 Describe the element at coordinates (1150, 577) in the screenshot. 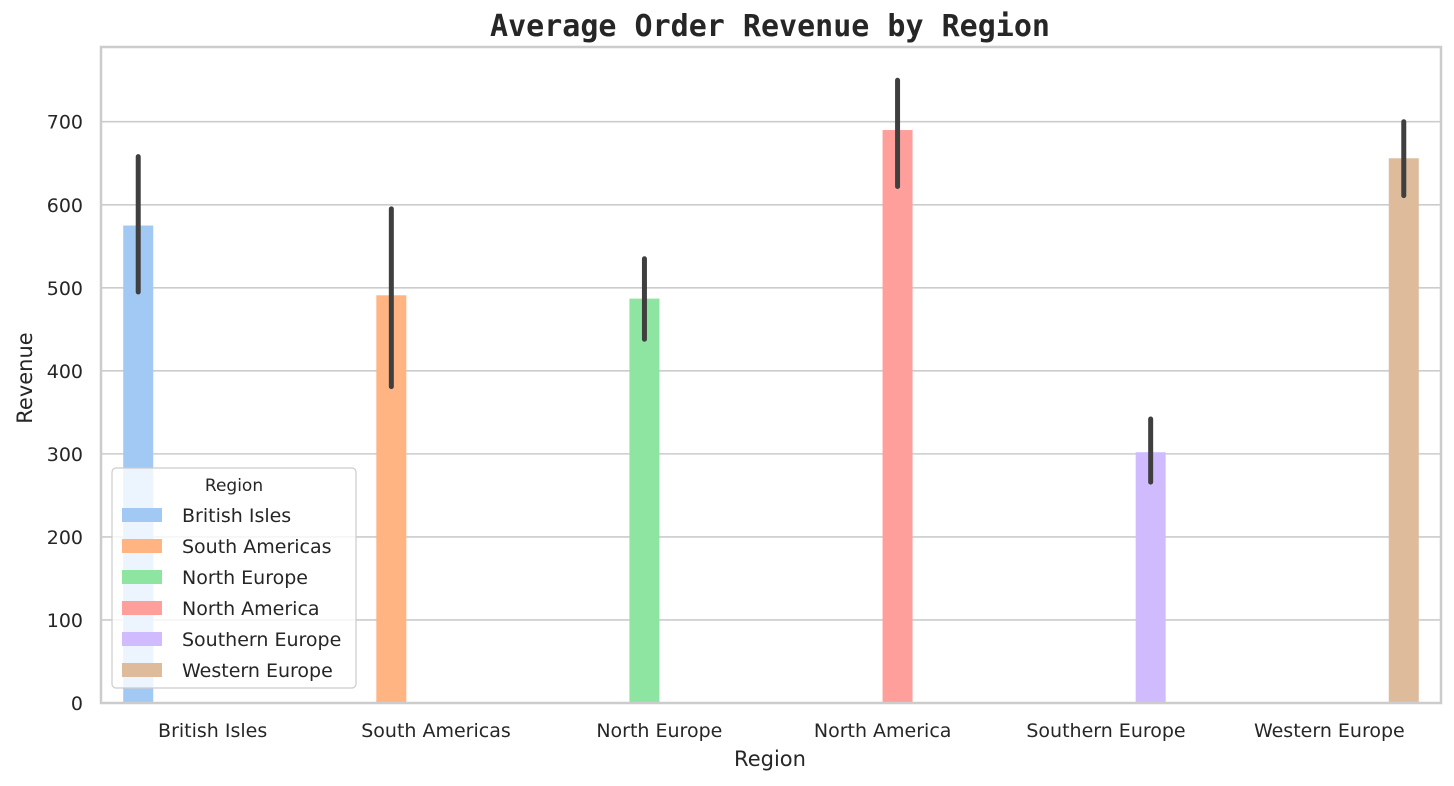

I see `bar-southern-europe` at that location.